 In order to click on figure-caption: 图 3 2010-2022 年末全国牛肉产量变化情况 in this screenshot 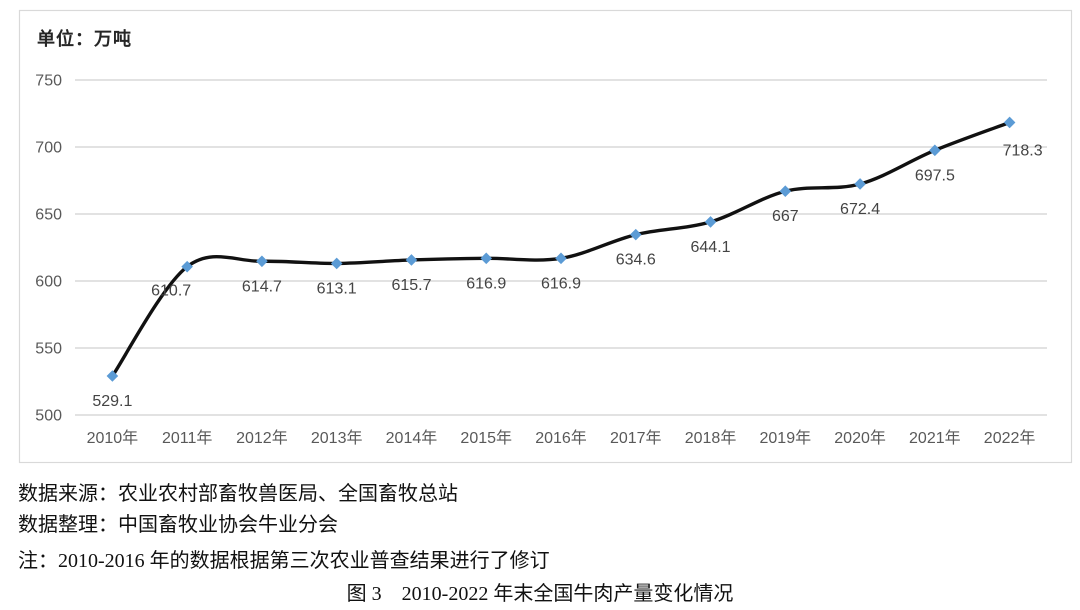, I will do `click(540, 591)`.